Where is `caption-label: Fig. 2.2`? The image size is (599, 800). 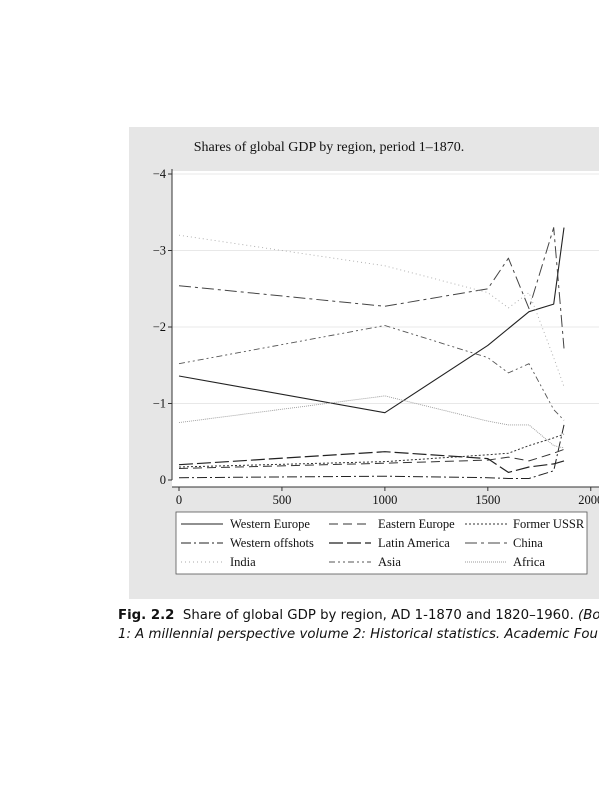
caption-label: Fig. 2.2 is located at coordinates (146, 615).